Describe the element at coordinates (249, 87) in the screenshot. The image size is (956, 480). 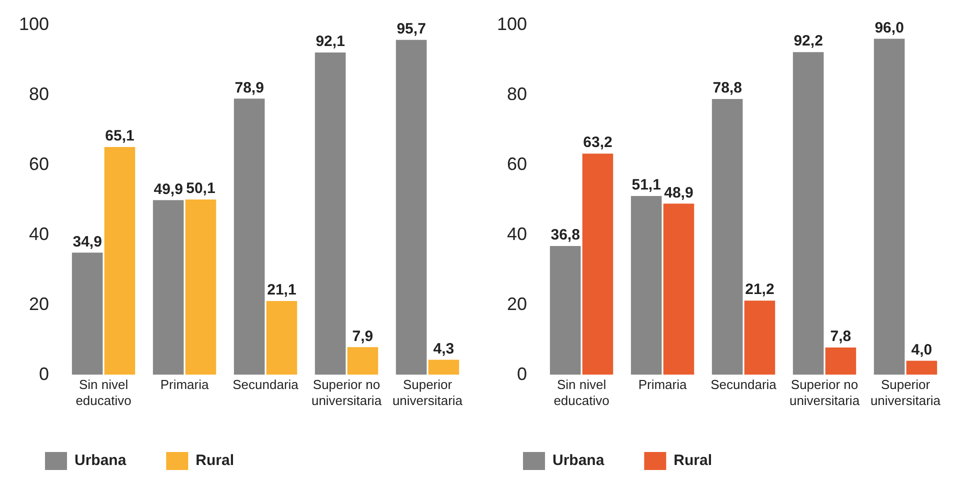
I see `data-label: 78,9` at that location.